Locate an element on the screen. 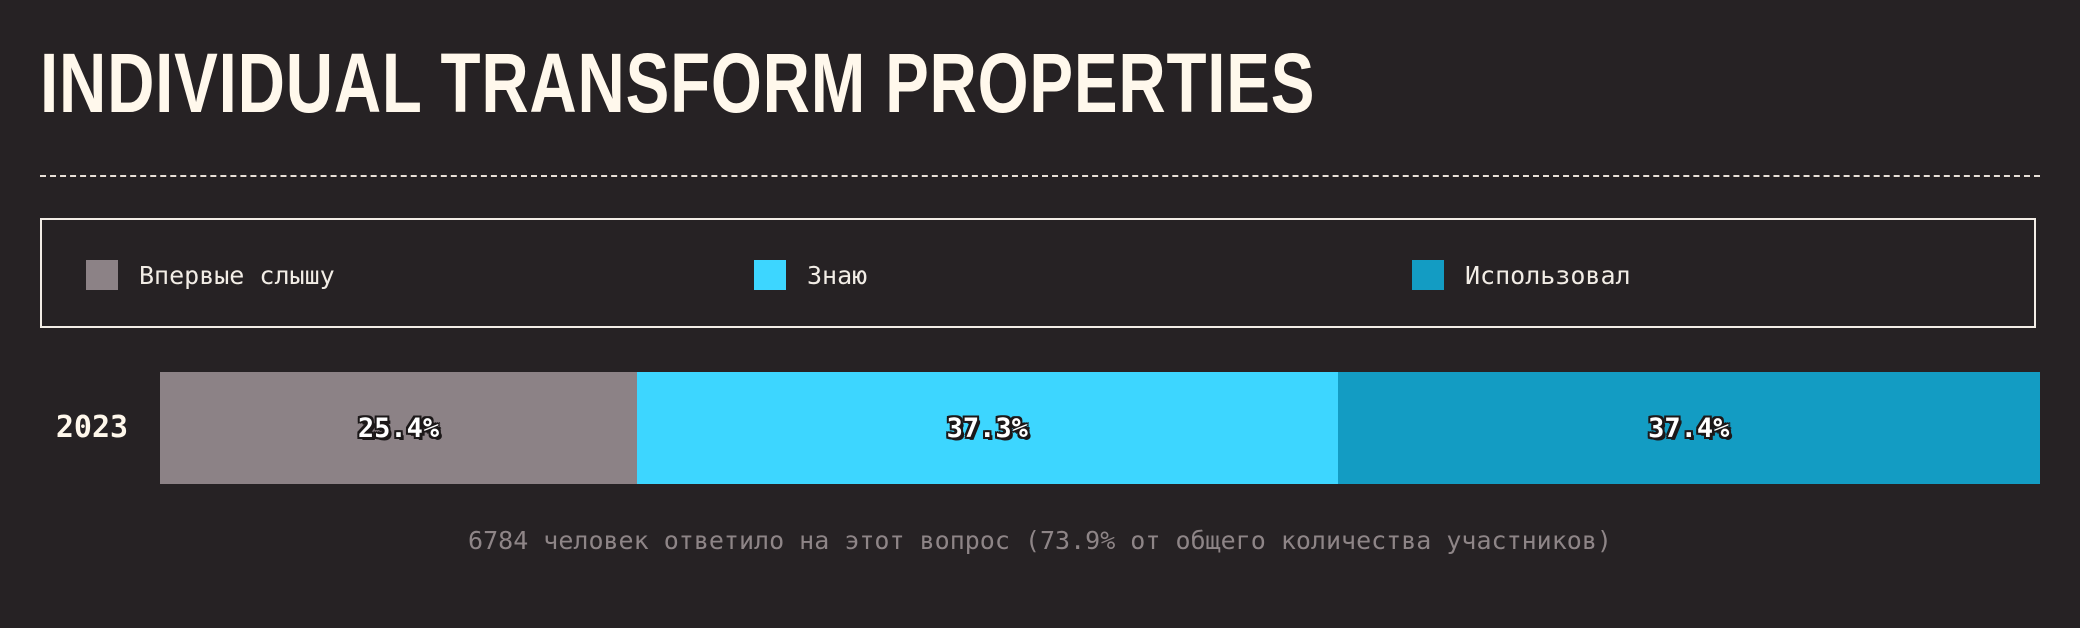  bar-segment-first-time: 25.4% is located at coordinates (399, 428).